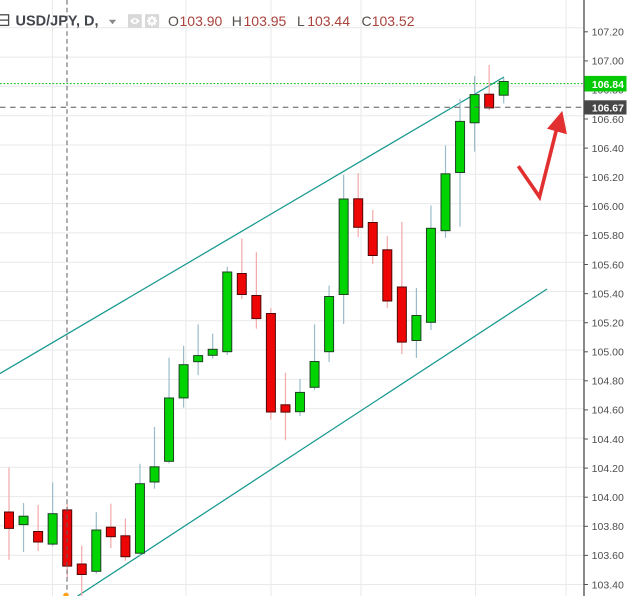  Describe the element at coordinates (608, 585) in the screenshot. I see `svg-text: 103.40` at that location.